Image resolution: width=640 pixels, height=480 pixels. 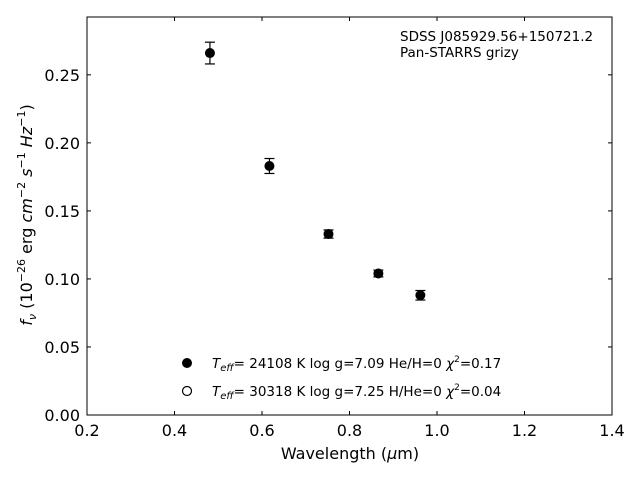 What do you see at coordinates (62, 143) in the screenshot?
I see `y-tick-label: 0.20` at bounding box center [62, 143].